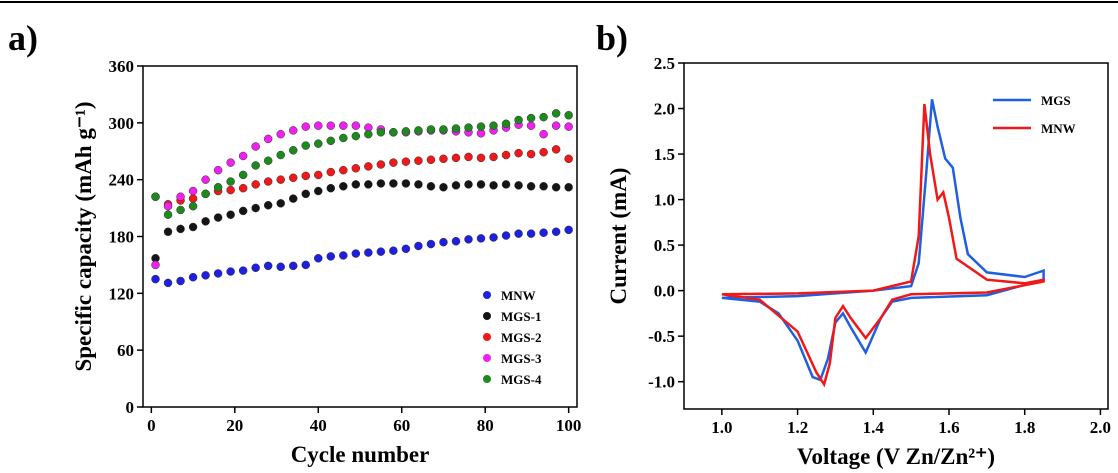 This screenshot has width=1118, height=473. What do you see at coordinates (664, 63) in the screenshot?
I see `y-tick-label: 2.5` at bounding box center [664, 63].